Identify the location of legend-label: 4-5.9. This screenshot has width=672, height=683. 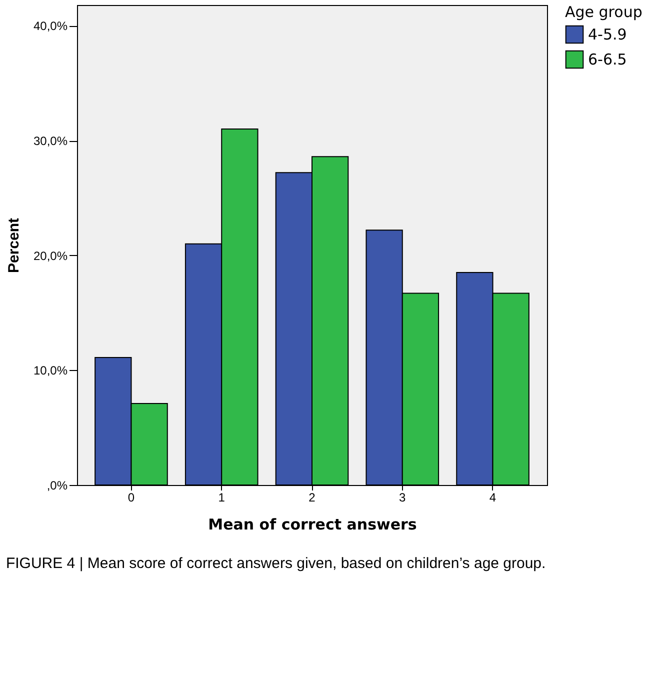
(607, 35).